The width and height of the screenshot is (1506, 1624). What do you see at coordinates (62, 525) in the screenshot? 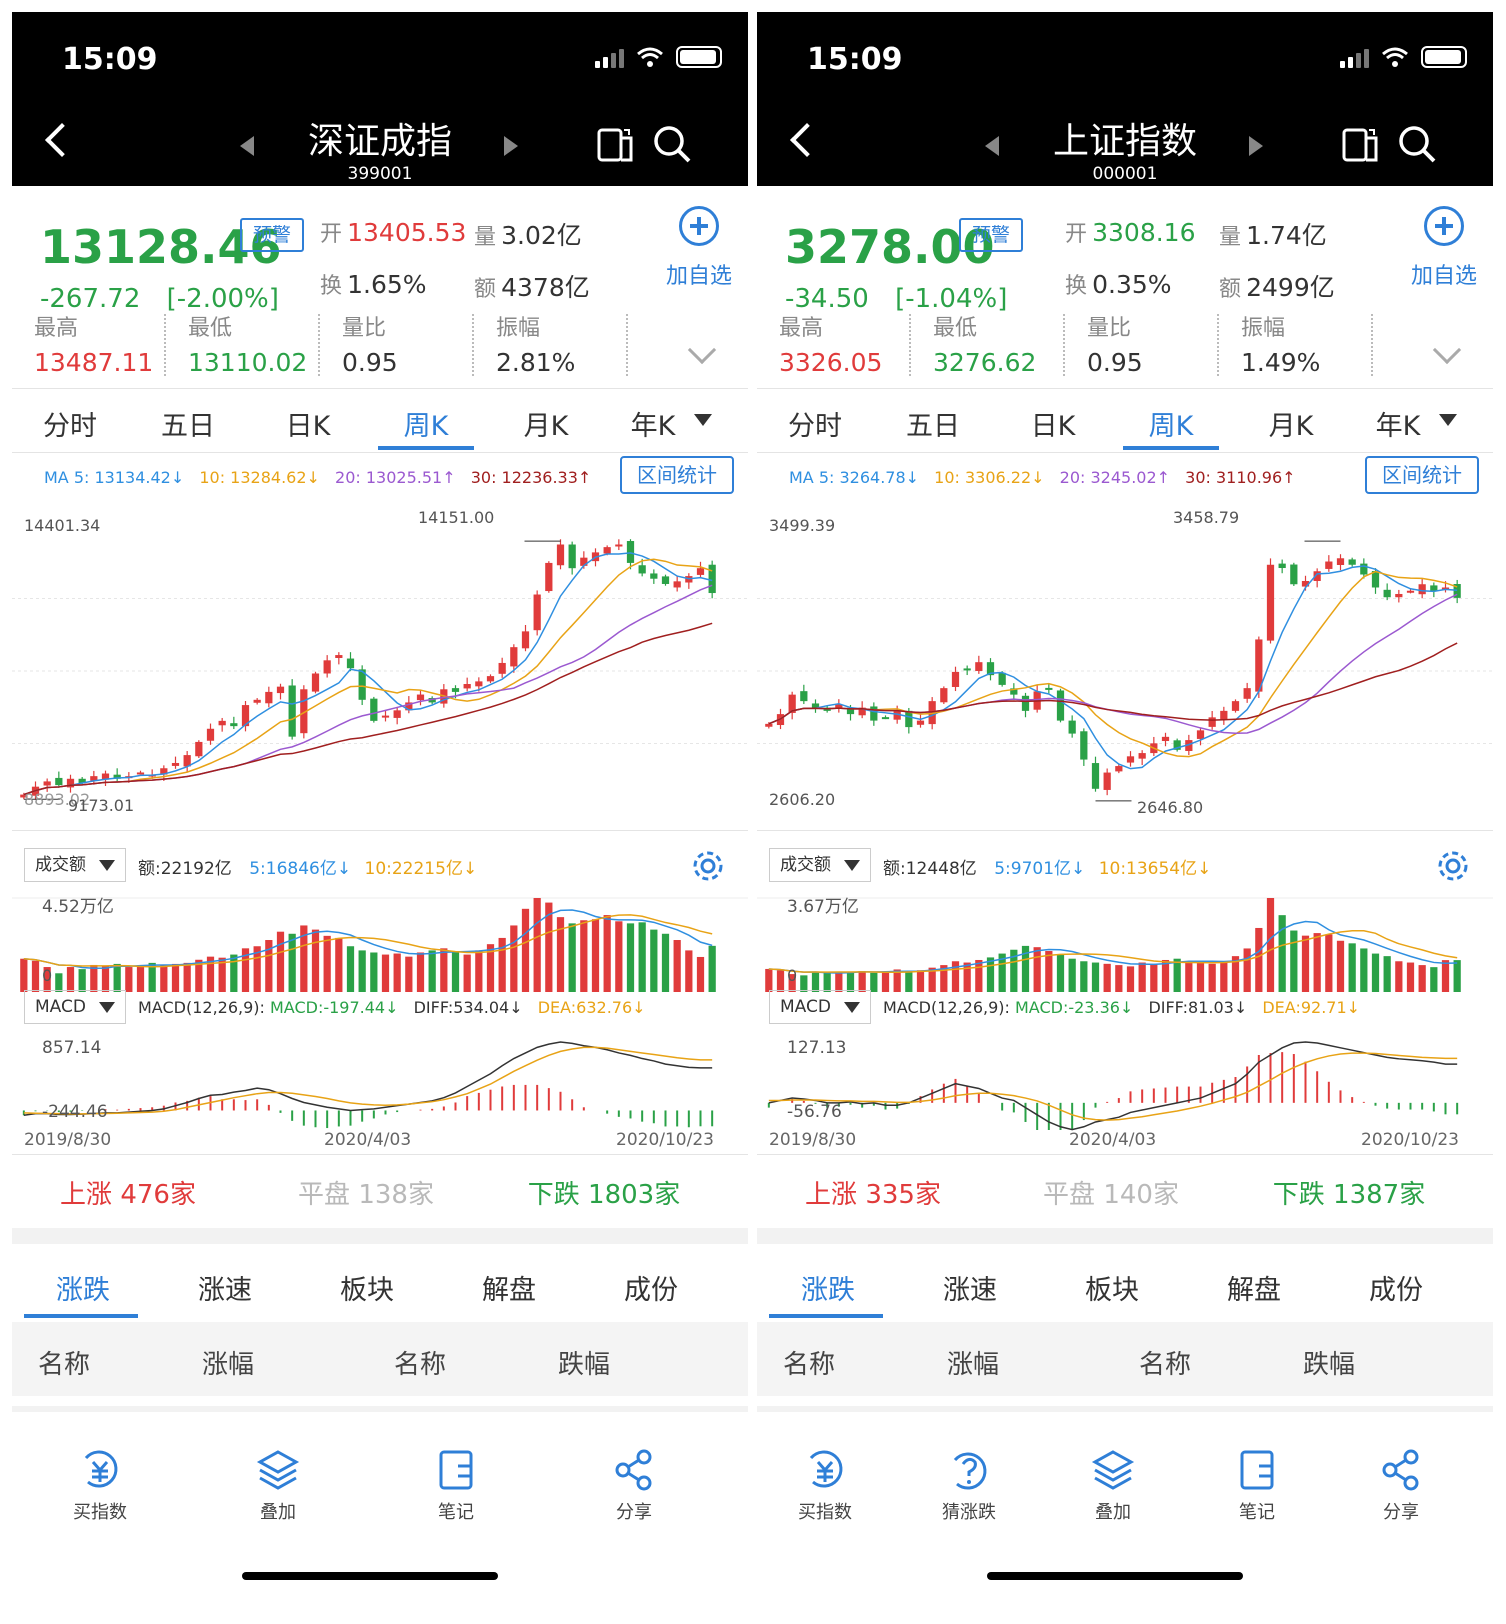
I see `y-axis-top: 14401.34` at bounding box center [62, 525].